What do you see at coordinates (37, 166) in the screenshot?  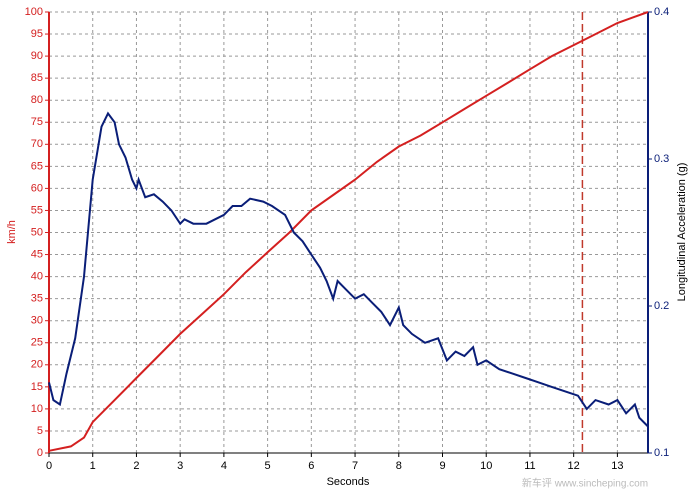 I see `y-tick-label: 65` at bounding box center [37, 166].